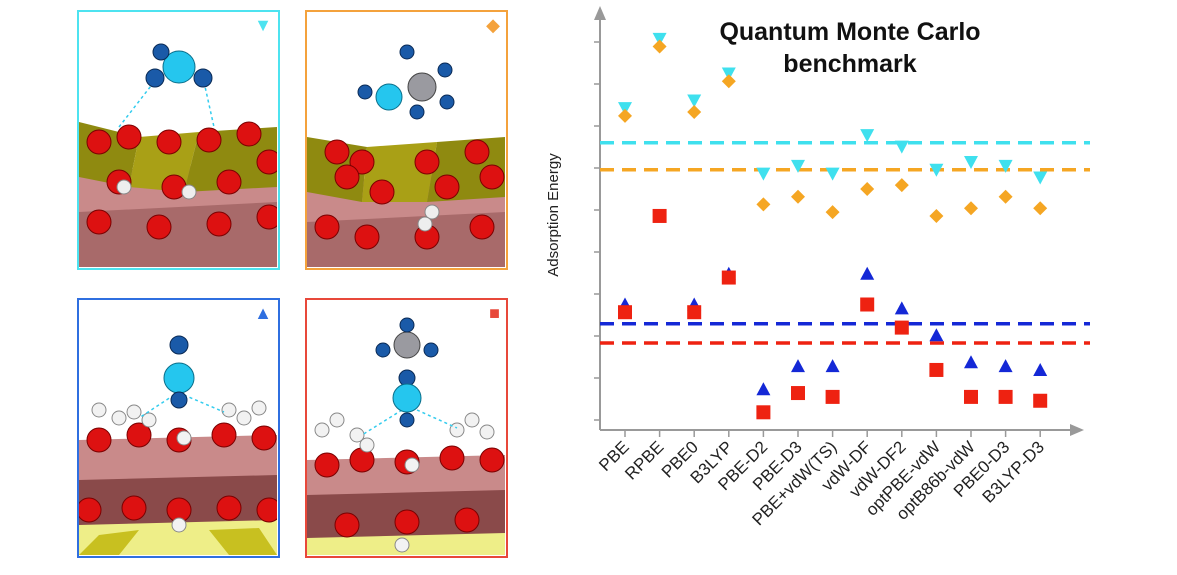 The width and height of the screenshot is (1177, 575). Describe the element at coordinates (936, 170) in the screenshot. I see `cyan-triangle-down-point-optPBE-vdW` at that location.